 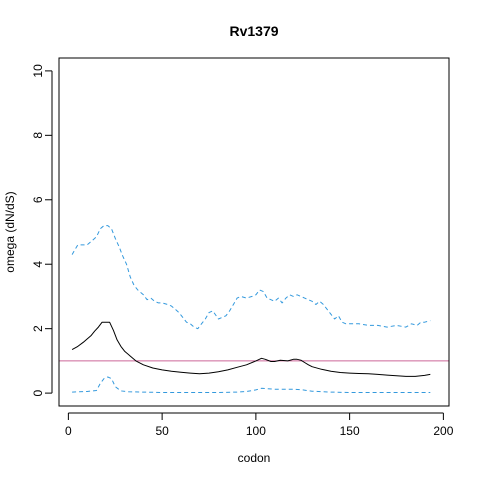 What do you see at coordinates (38, 392) in the screenshot?
I see `y-tick-label: 0` at bounding box center [38, 392].